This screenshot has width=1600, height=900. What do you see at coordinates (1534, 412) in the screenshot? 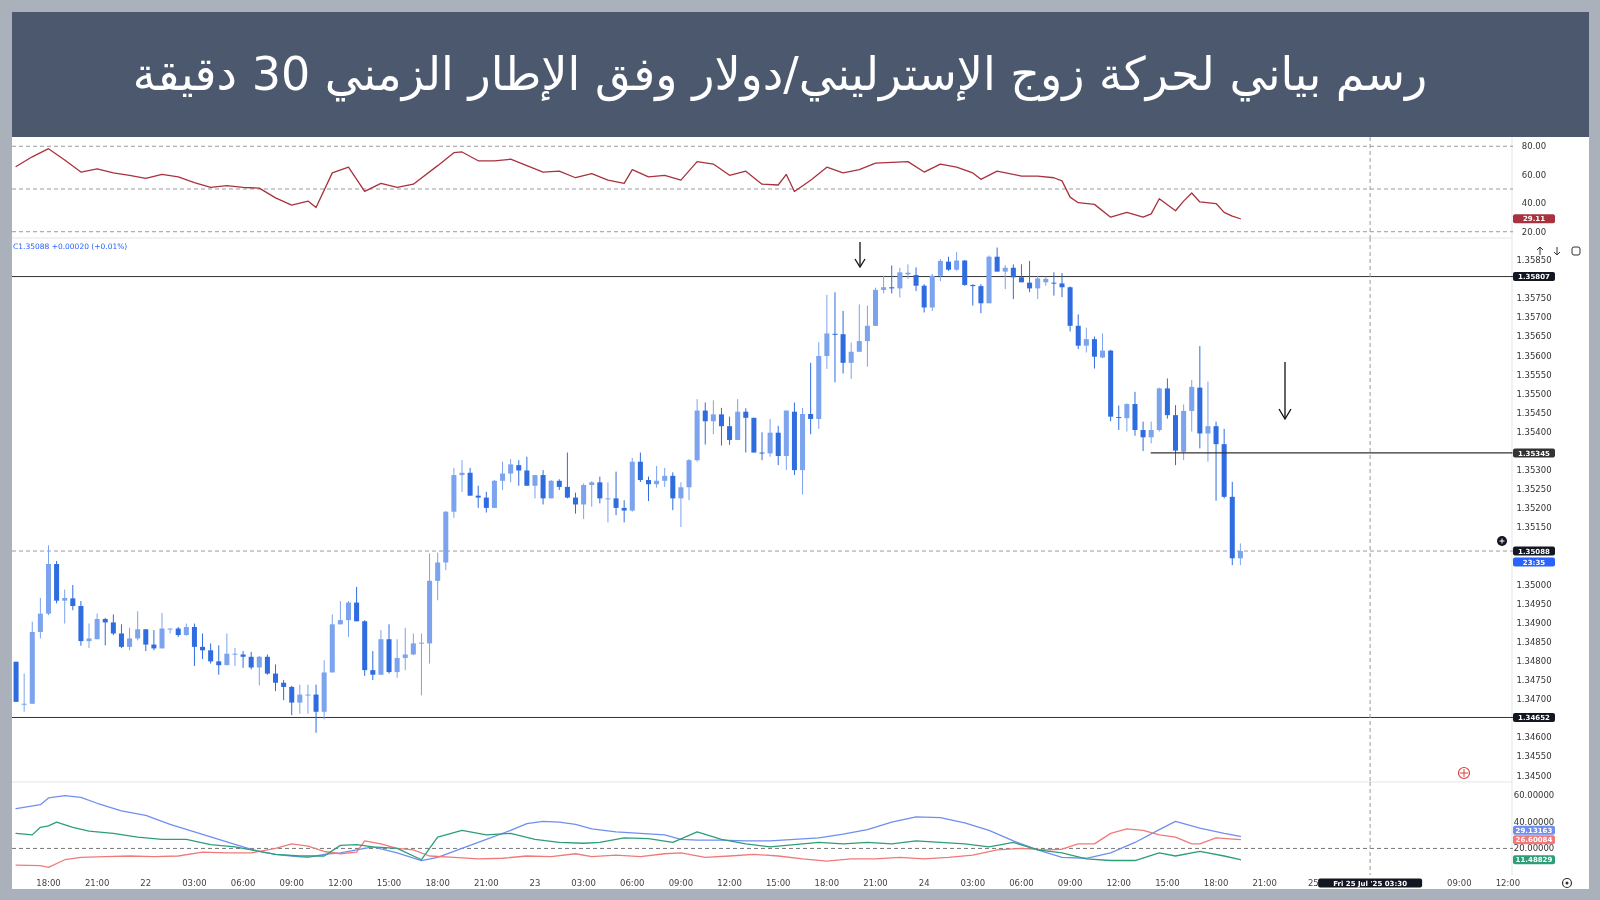
I see `y-tick-label: 1.35450` at bounding box center [1534, 412].